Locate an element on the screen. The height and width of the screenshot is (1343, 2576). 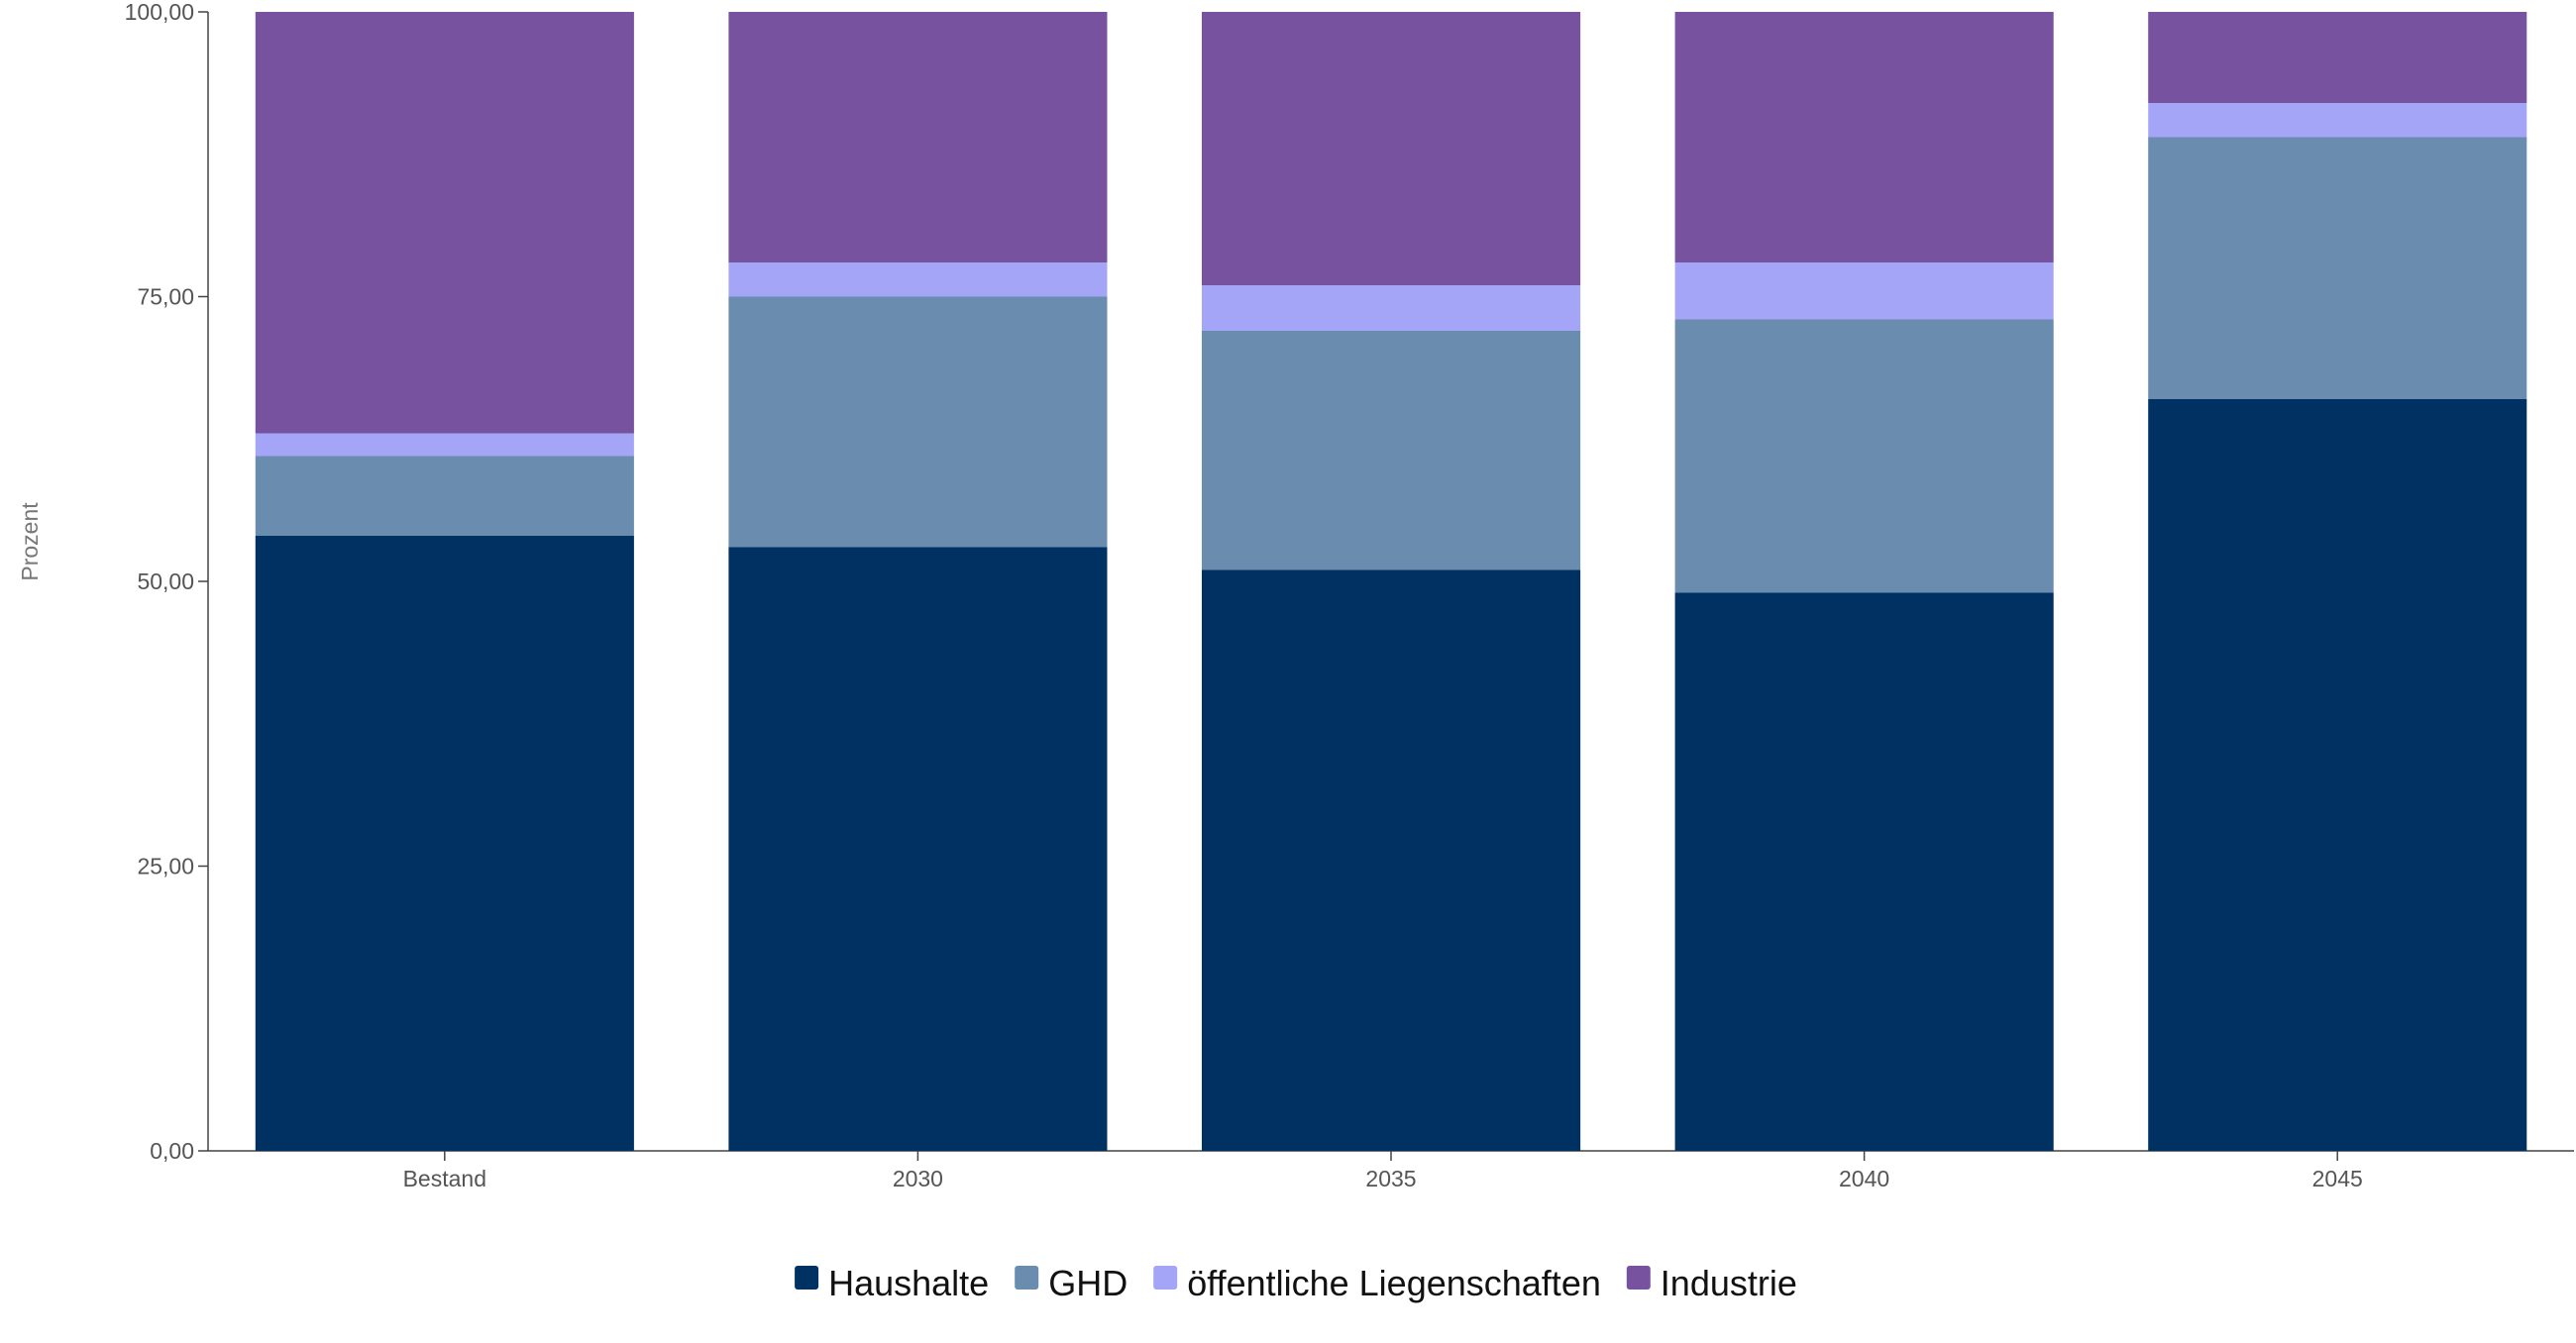
y-axis-title: Prozent is located at coordinates (30, 541).